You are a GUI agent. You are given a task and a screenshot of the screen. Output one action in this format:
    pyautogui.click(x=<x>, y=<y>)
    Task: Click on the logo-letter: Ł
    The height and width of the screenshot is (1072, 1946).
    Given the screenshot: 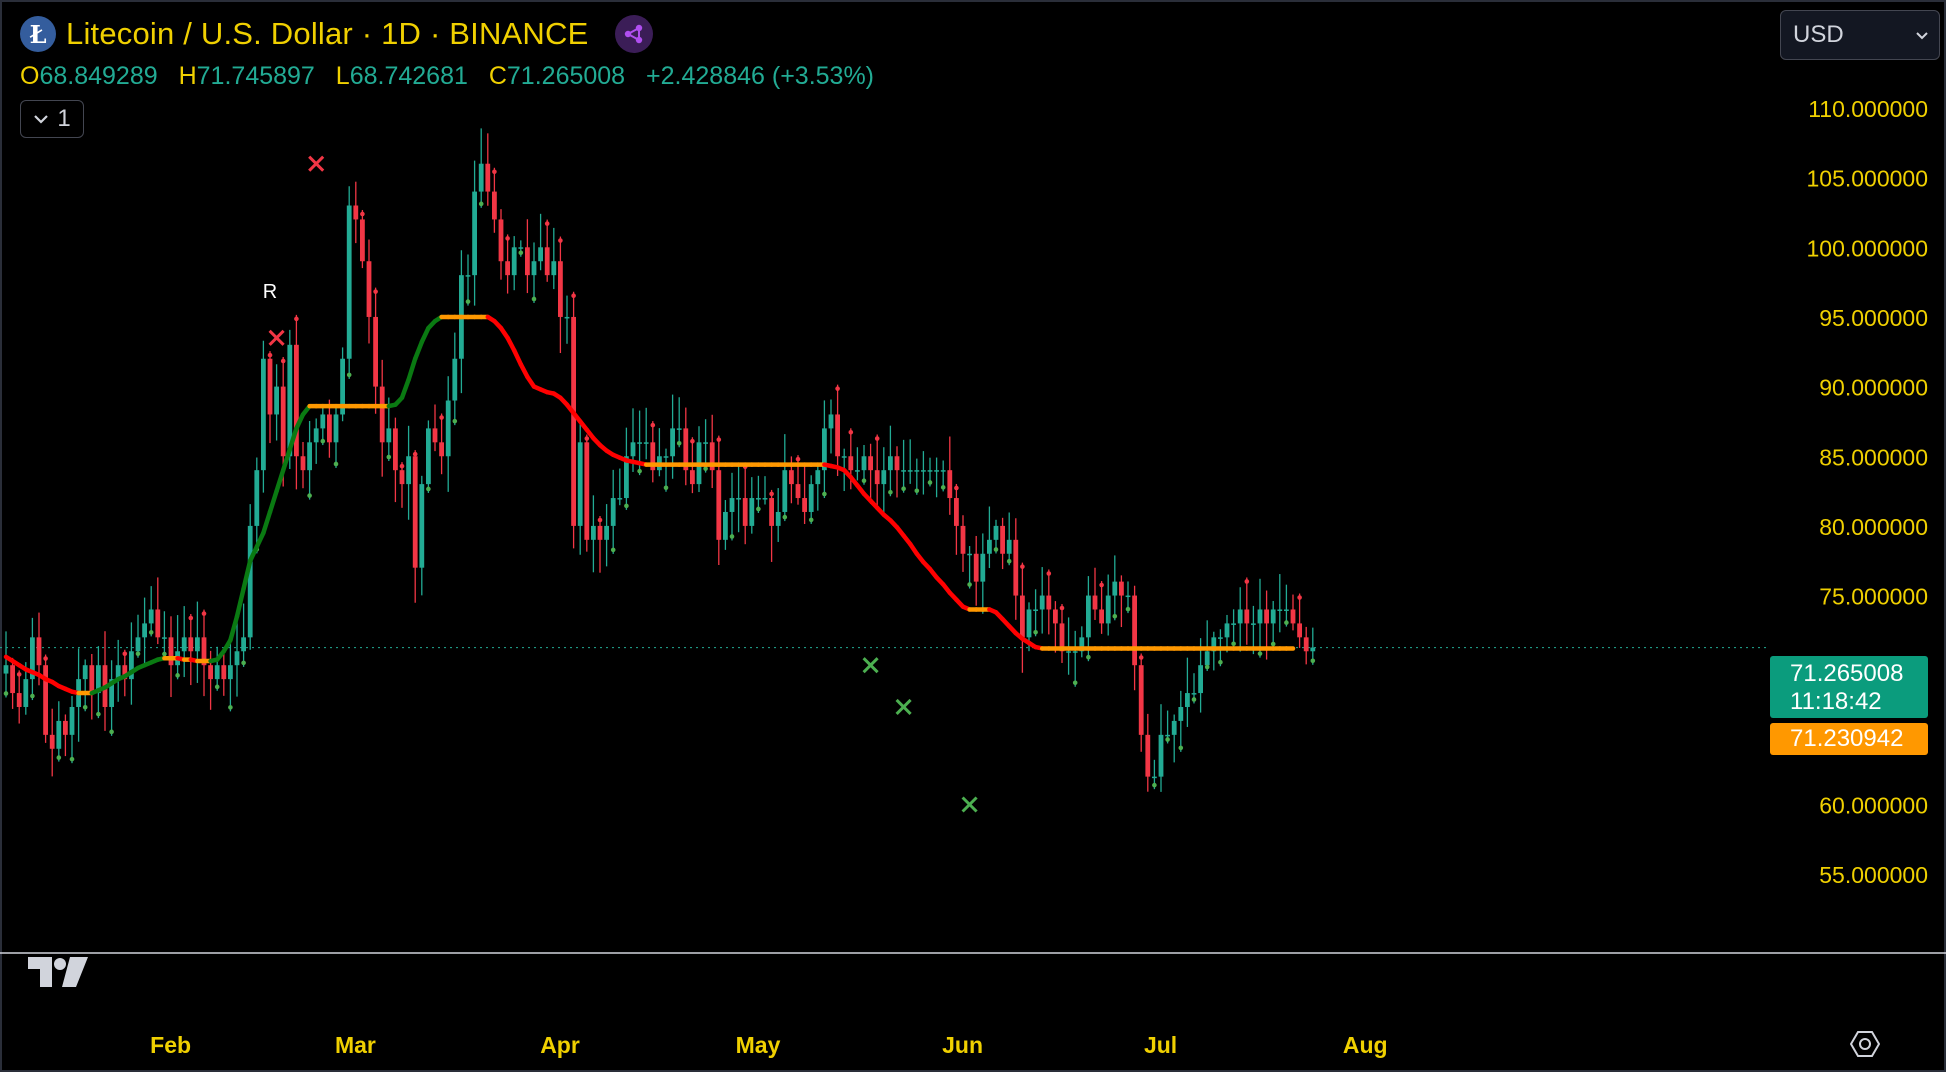 What is the action you would take?
    pyautogui.click(x=38, y=34)
    